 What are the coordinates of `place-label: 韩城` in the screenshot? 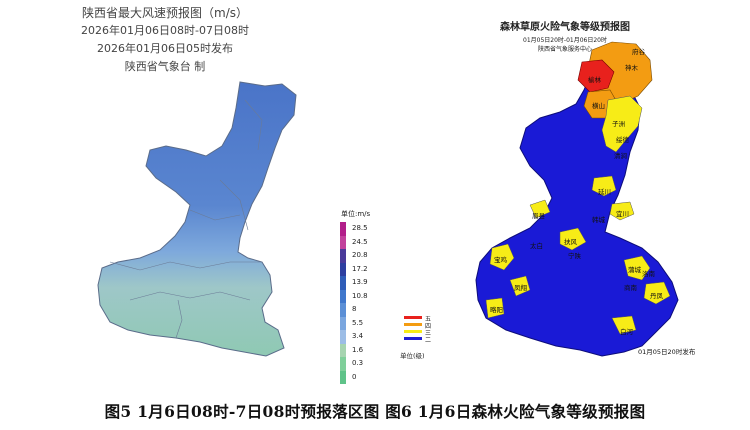 It's located at (598, 220).